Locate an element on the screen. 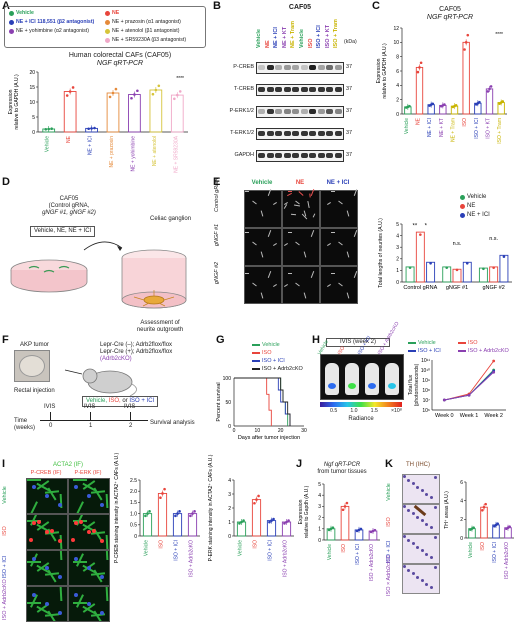  significance: * is located at coordinates (426, 226).